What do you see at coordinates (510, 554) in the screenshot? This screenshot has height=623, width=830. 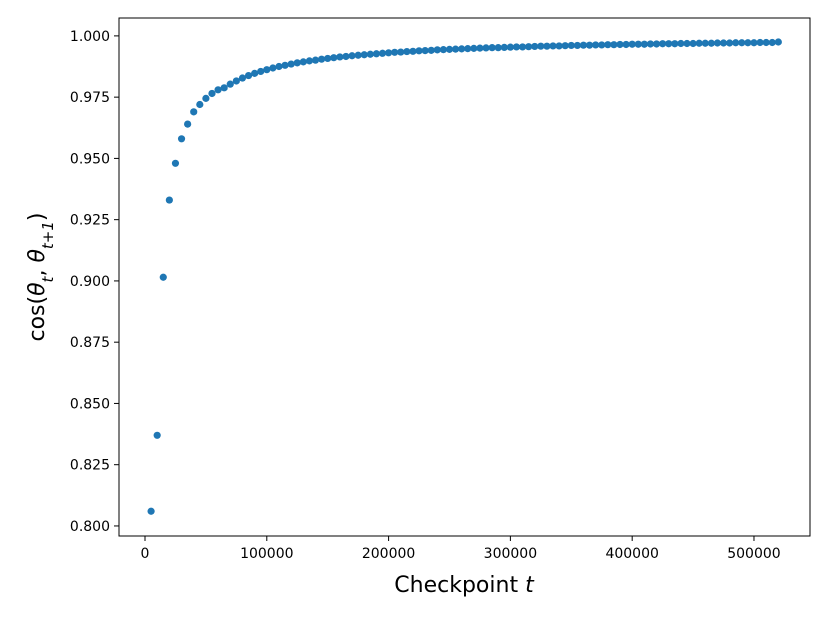 I see `x-tick-label: 300000` at bounding box center [510, 554].